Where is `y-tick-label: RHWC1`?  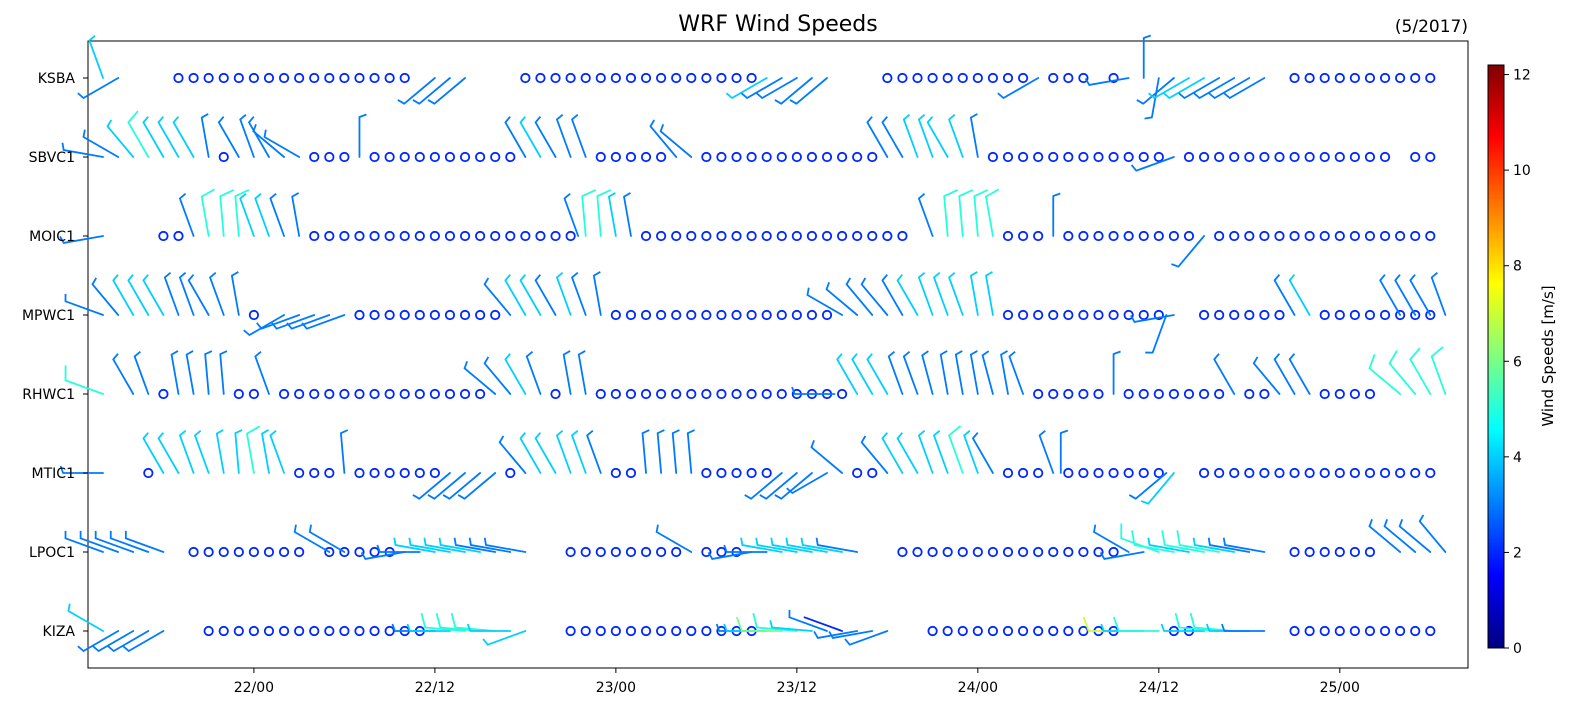
y-tick-label: RHWC1 is located at coordinates (48, 395).